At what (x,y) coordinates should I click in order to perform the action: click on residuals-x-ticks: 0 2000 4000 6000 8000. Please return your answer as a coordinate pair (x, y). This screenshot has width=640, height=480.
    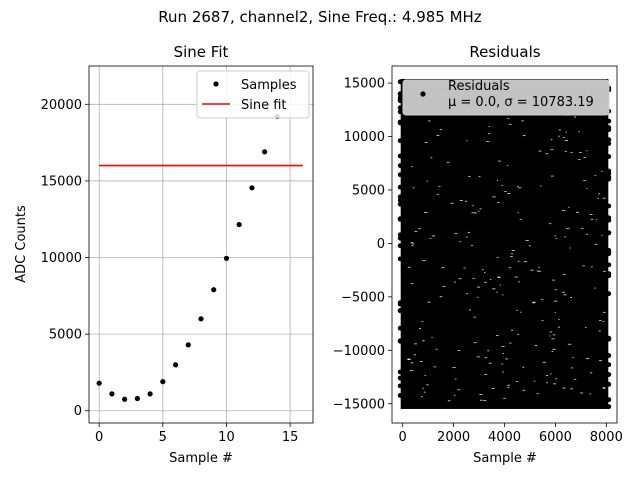
    Looking at the image, I should click on (511, 434).